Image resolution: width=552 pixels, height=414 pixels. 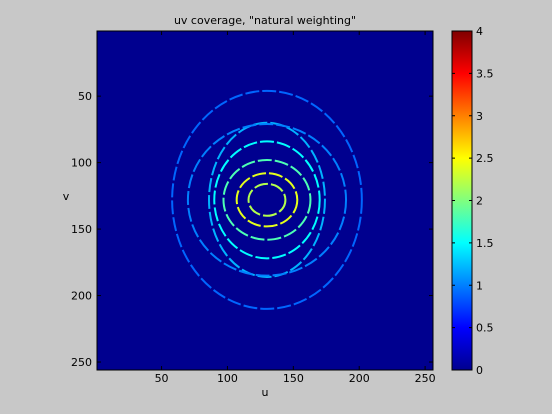 I want to click on y-tick-label: 200, so click(x=81, y=296).